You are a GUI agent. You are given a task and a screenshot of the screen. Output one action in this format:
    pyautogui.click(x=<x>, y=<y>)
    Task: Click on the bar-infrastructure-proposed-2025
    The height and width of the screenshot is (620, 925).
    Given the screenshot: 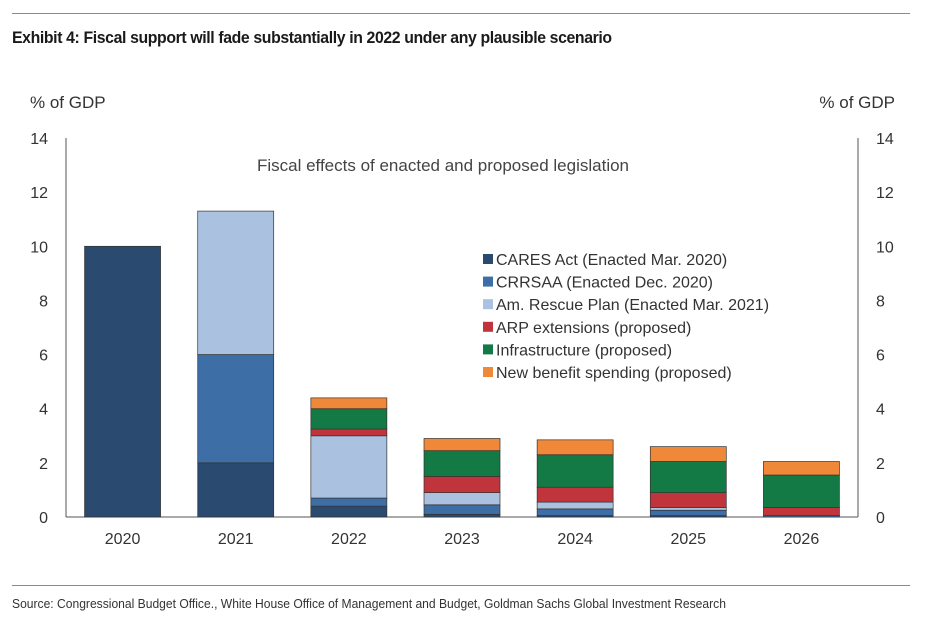 What is the action you would take?
    pyautogui.click(x=688, y=477)
    